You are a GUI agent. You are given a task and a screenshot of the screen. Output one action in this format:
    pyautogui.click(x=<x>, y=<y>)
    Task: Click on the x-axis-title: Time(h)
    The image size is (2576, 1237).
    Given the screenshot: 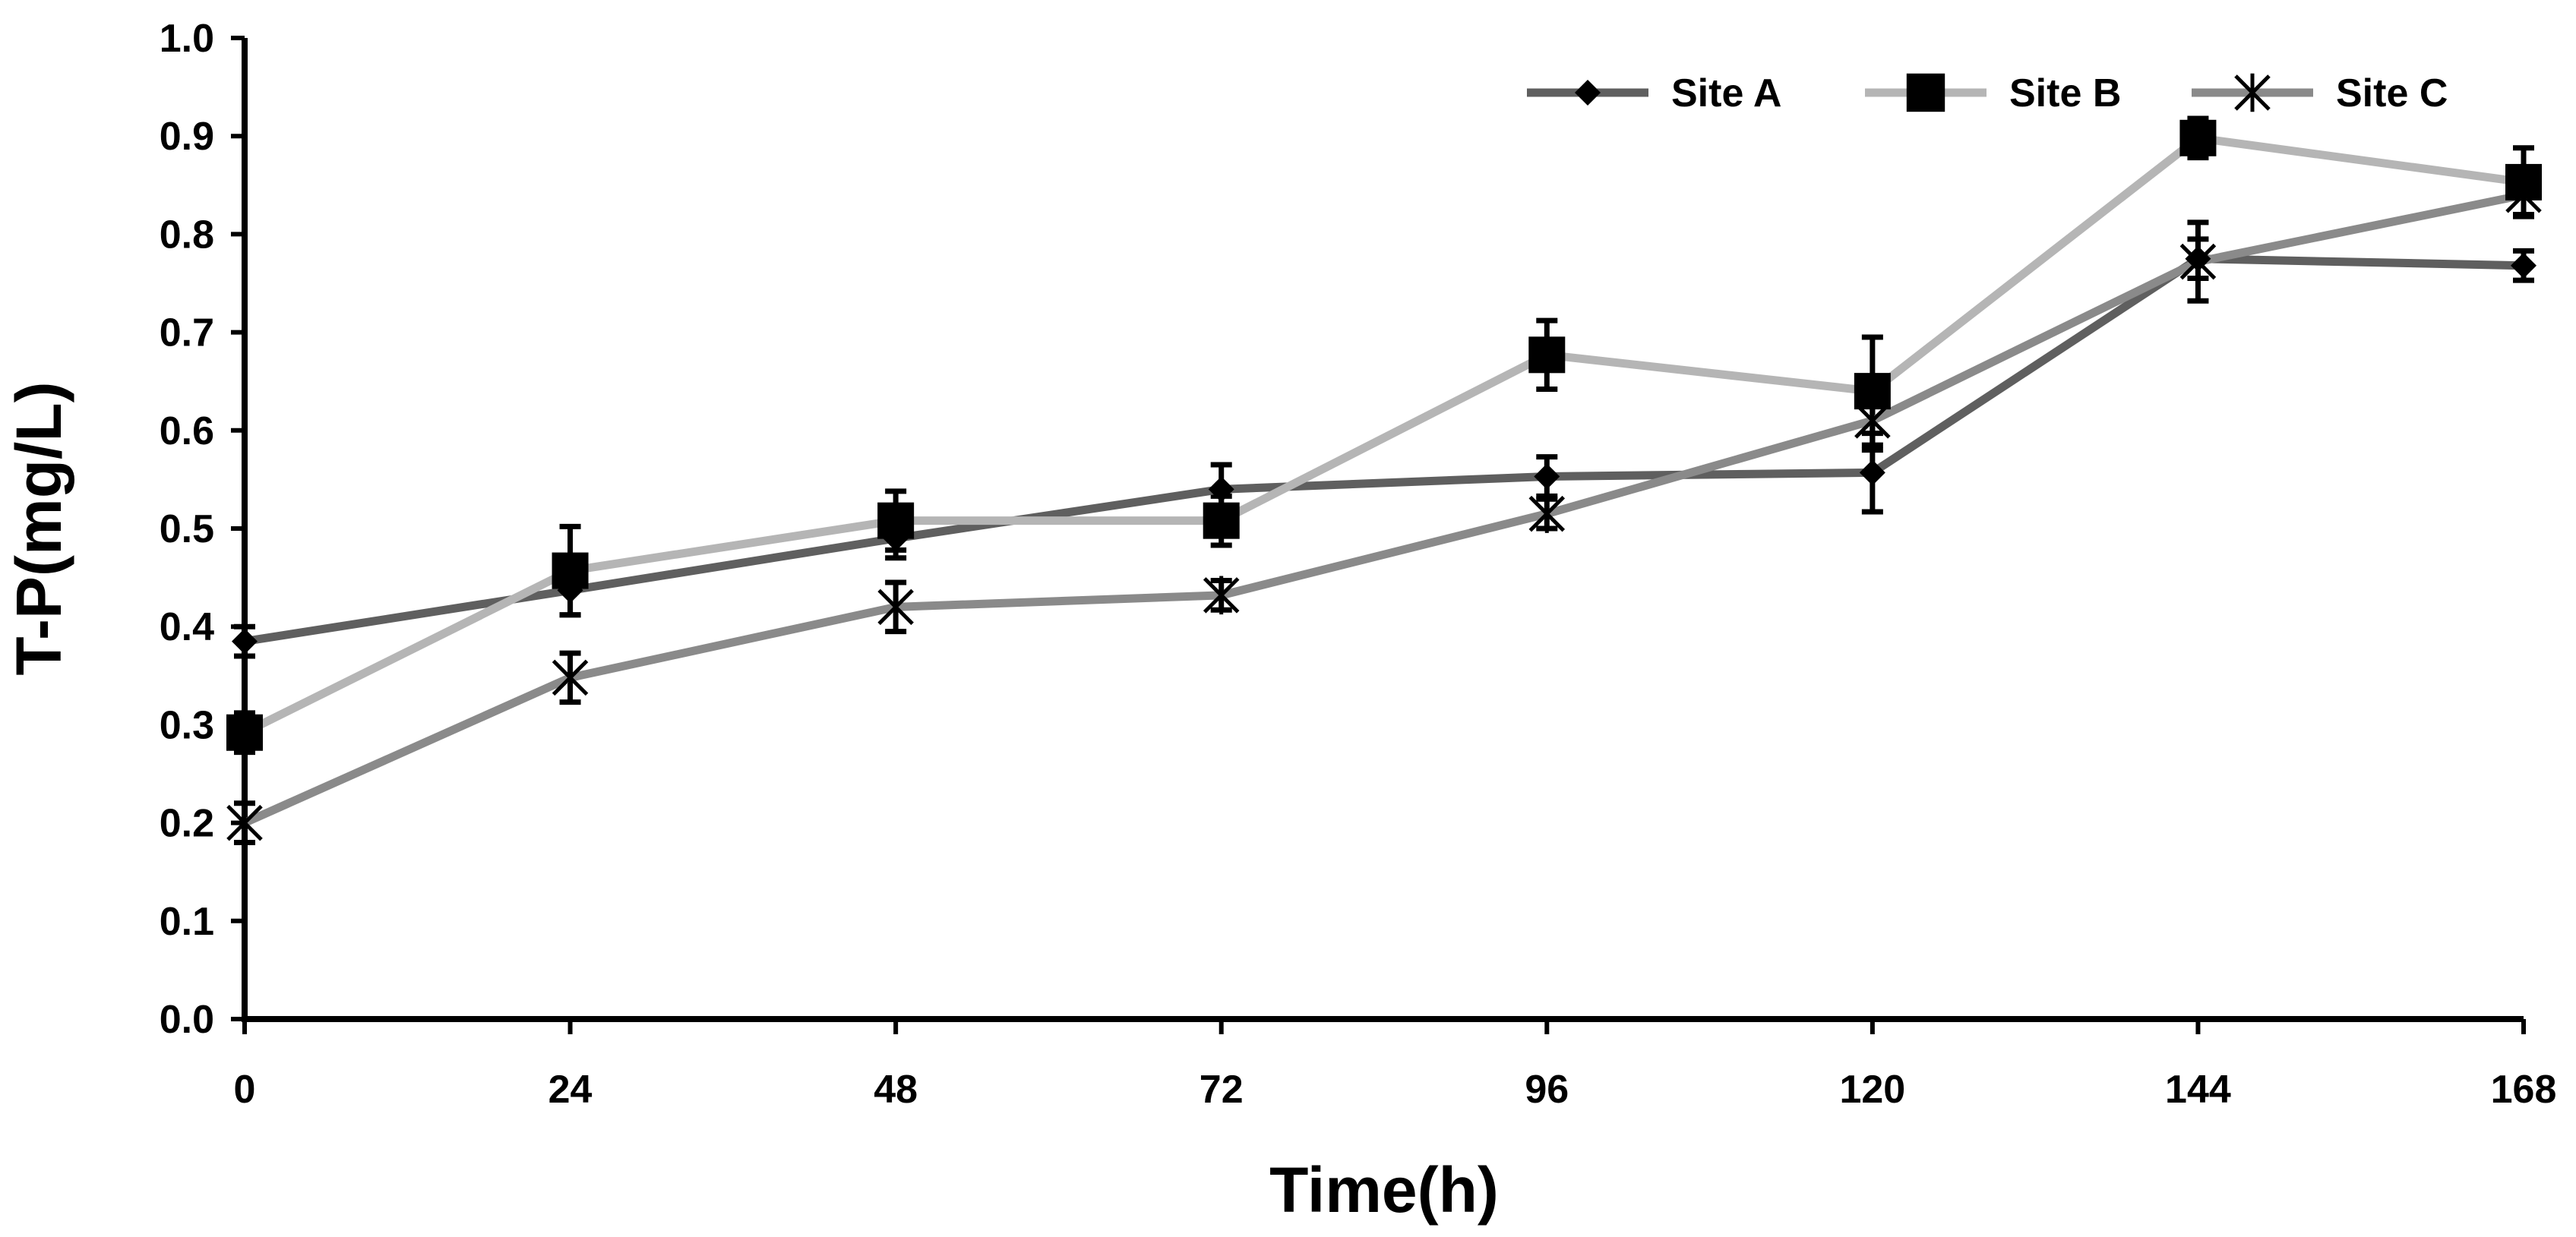 What is the action you would take?
    pyautogui.click(x=1384, y=1190)
    